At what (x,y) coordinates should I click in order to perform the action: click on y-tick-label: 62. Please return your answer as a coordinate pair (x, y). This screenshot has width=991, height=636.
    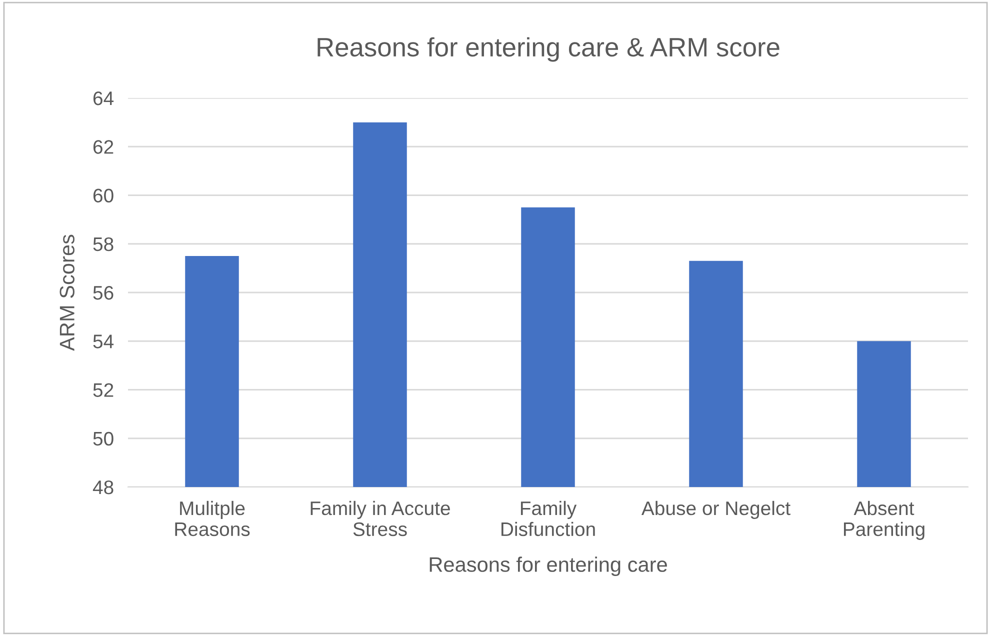
    Looking at the image, I should click on (103, 147).